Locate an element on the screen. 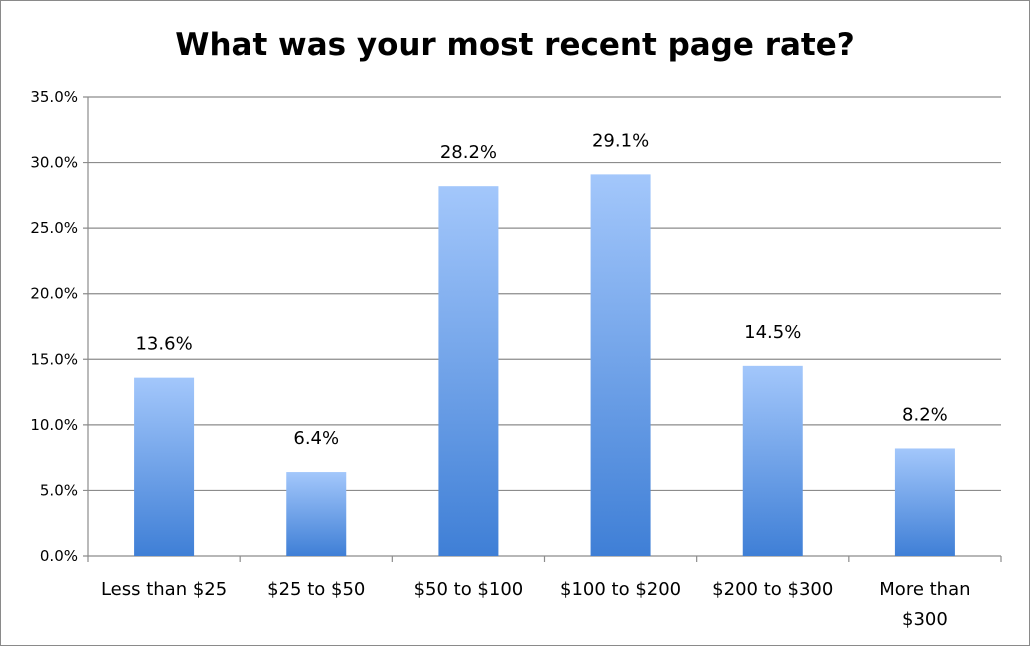 The image size is (1030, 646). y-tick-label: 30.0% is located at coordinates (54, 163).